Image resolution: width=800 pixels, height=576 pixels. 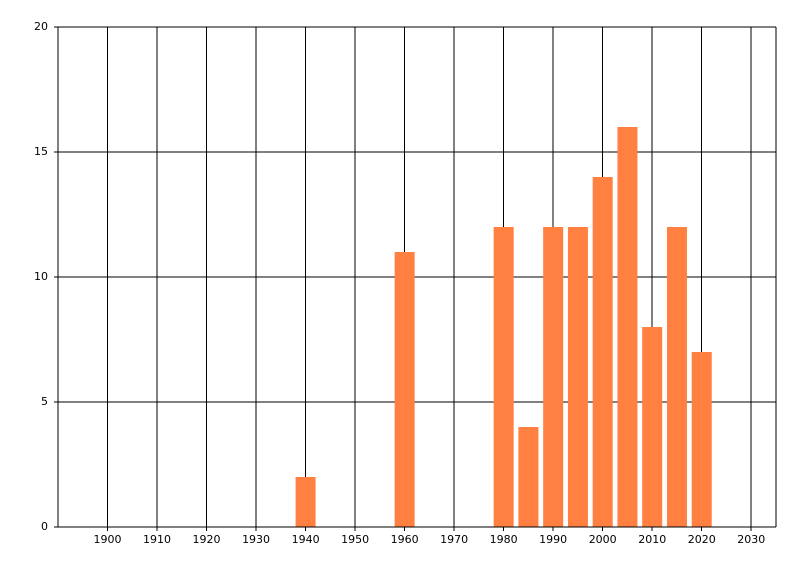 What do you see at coordinates (44, 401) in the screenshot?
I see `y-tick-label: 5` at bounding box center [44, 401].